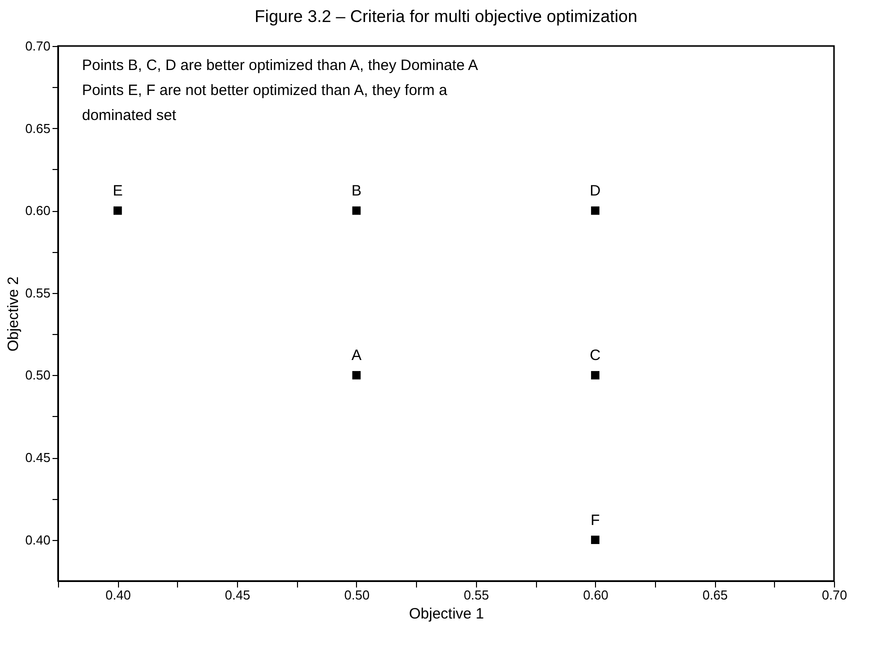 Image resolution: width=884 pixels, height=661 pixels. What do you see at coordinates (37, 210) in the screenshot?
I see `y-tick-label: 0.60` at bounding box center [37, 210].